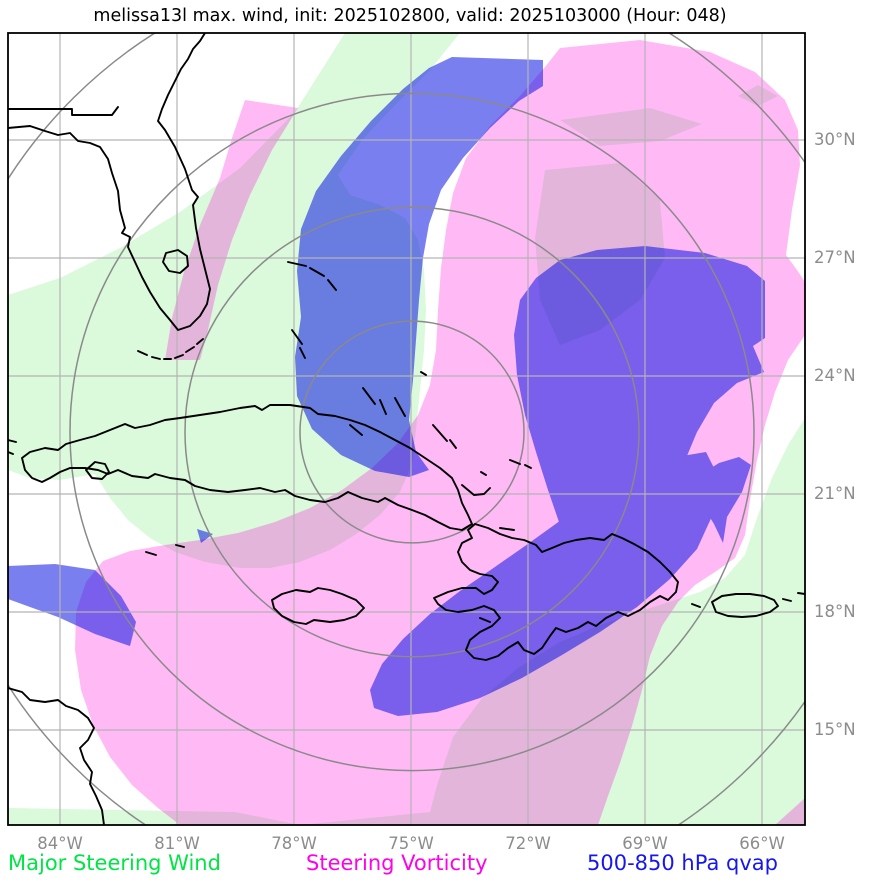  Describe the element at coordinates (682, 863) in the screenshot. I see `legend-qvap: 500-850 hPa qvap` at that location.